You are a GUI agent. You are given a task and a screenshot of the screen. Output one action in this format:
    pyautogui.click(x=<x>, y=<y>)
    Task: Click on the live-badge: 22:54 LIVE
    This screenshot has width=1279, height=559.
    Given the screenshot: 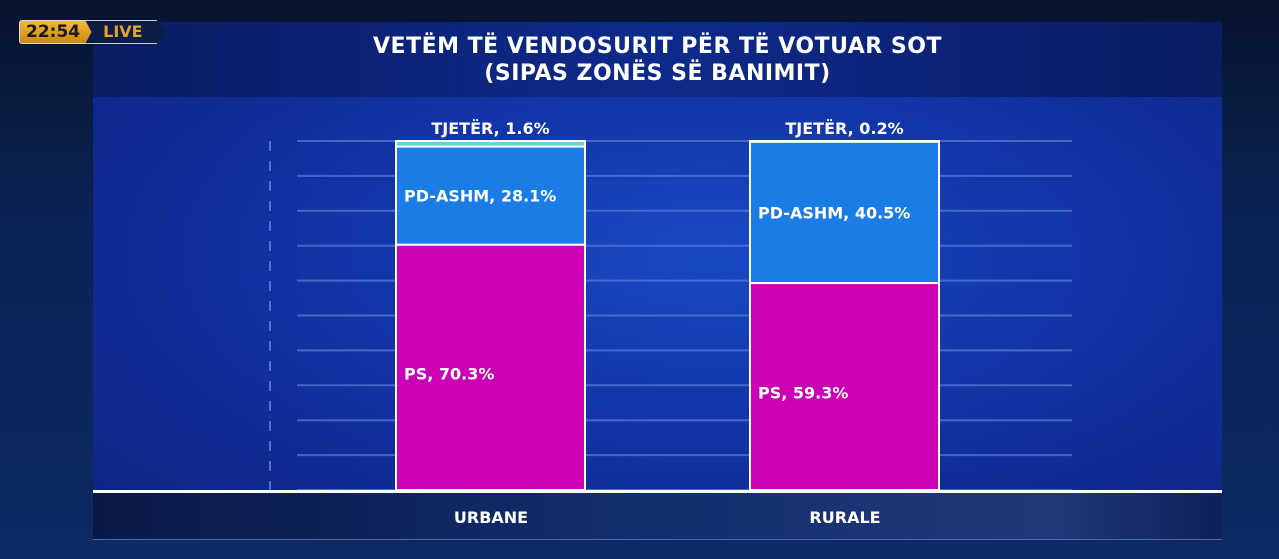 What is the action you would take?
    pyautogui.click(x=92, y=32)
    